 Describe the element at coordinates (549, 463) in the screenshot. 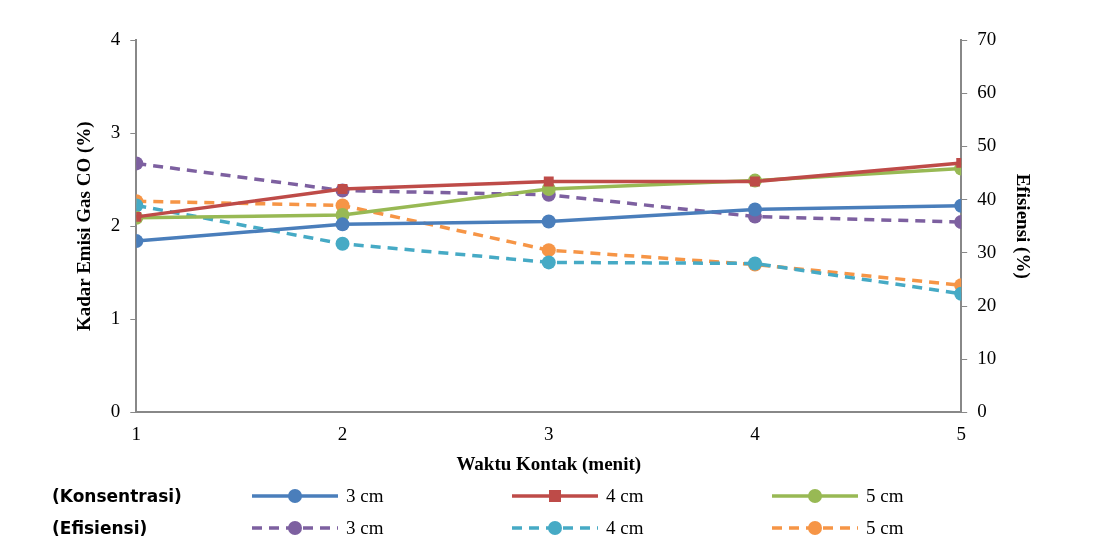

I see `x-axis-title: Waktu Kontak (menit)` at that location.